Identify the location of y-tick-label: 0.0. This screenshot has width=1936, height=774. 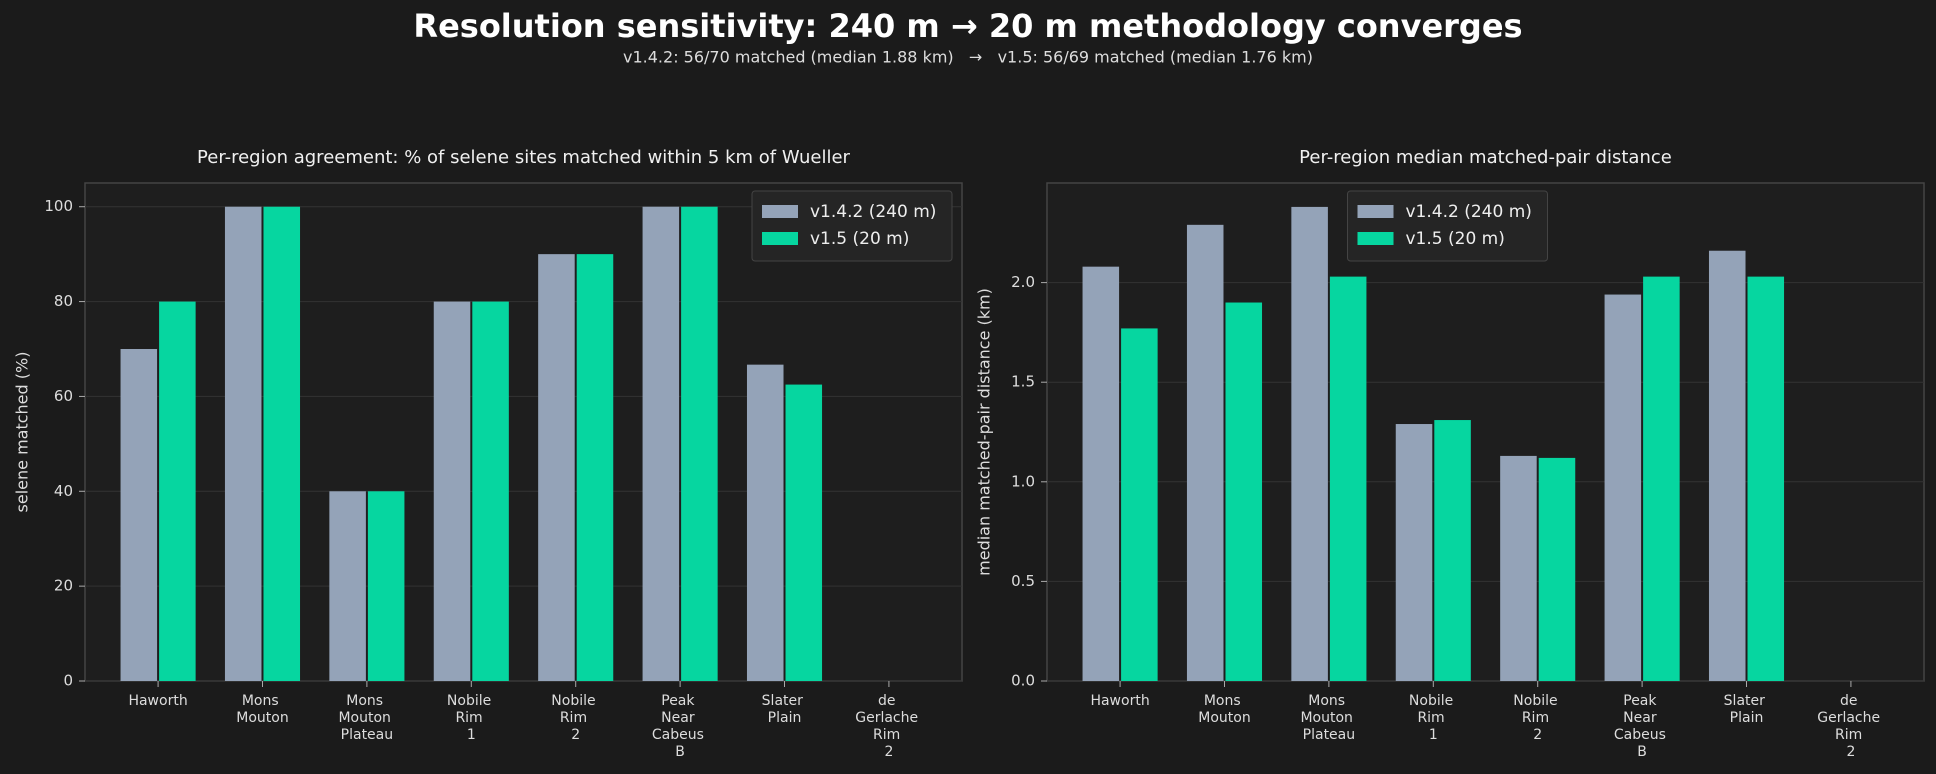
(1023, 681).